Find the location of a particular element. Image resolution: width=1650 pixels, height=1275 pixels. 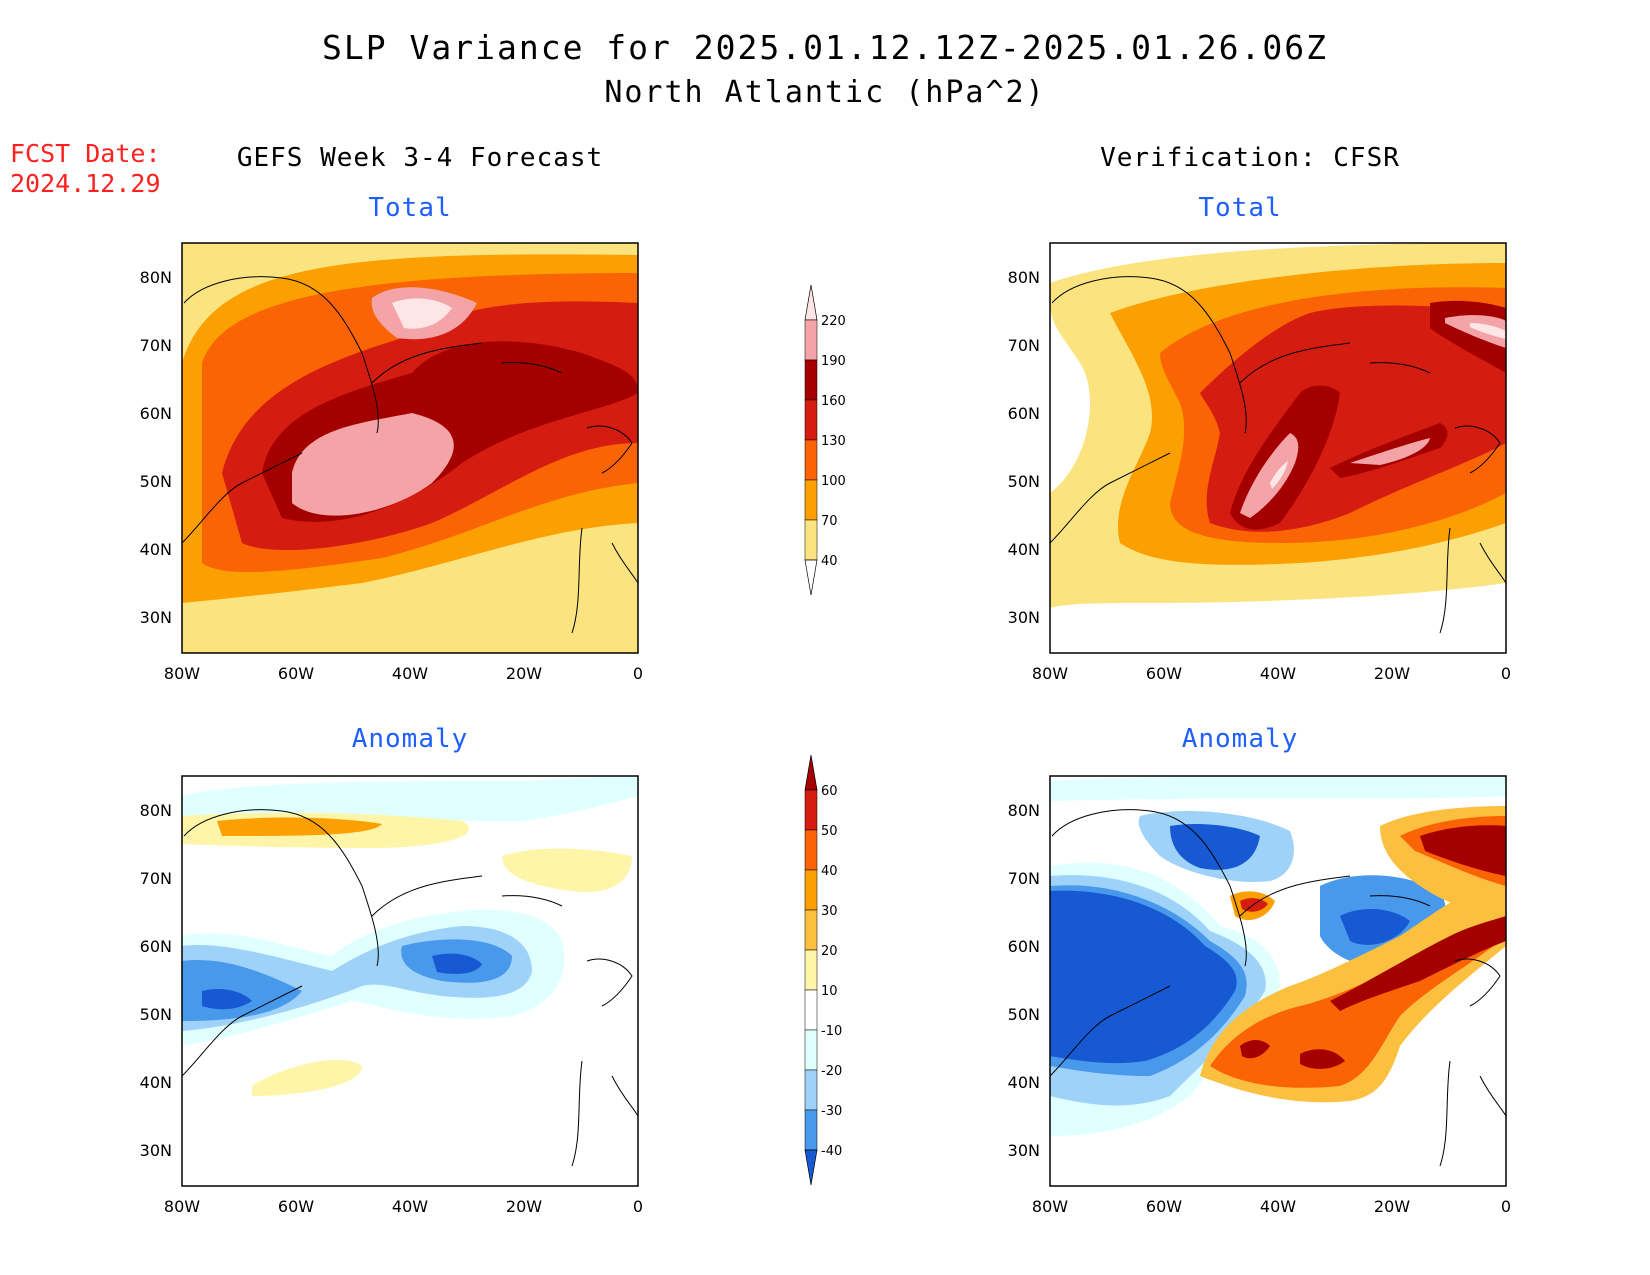

colorbar-level-label: 50 is located at coordinates (829, 831).